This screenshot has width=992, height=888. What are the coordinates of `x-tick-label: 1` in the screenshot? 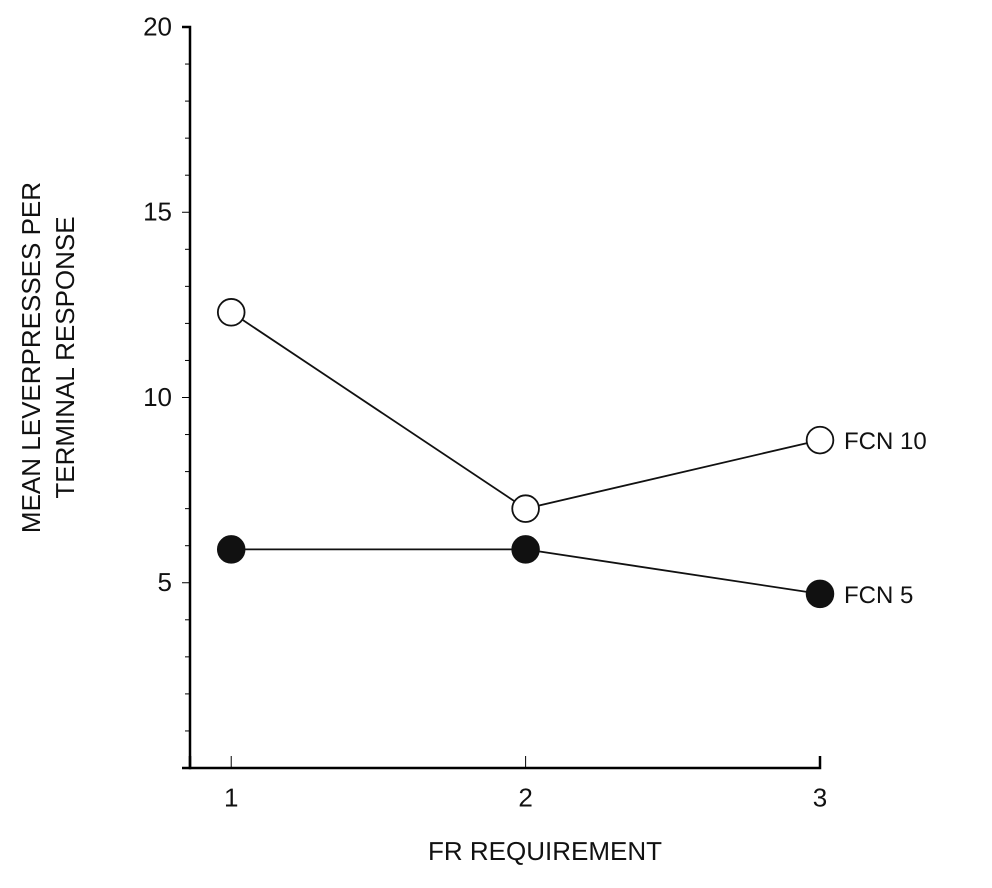 It's located at (231, 797).